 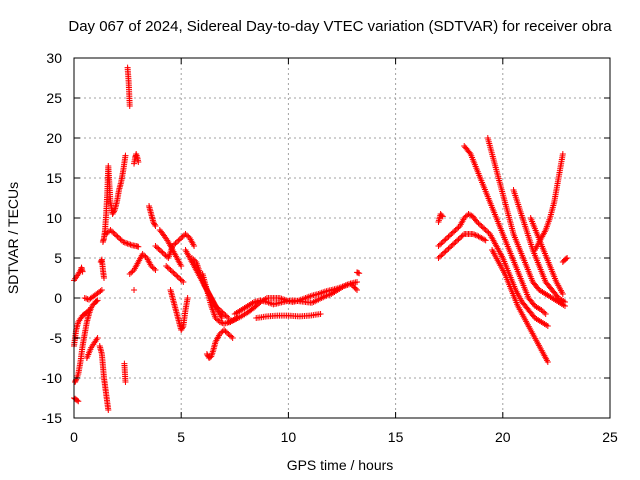 What do you see at coordinates (520, 306) in the screenshot?
I see `series-arc-aj` at bounding box center [520, 306].